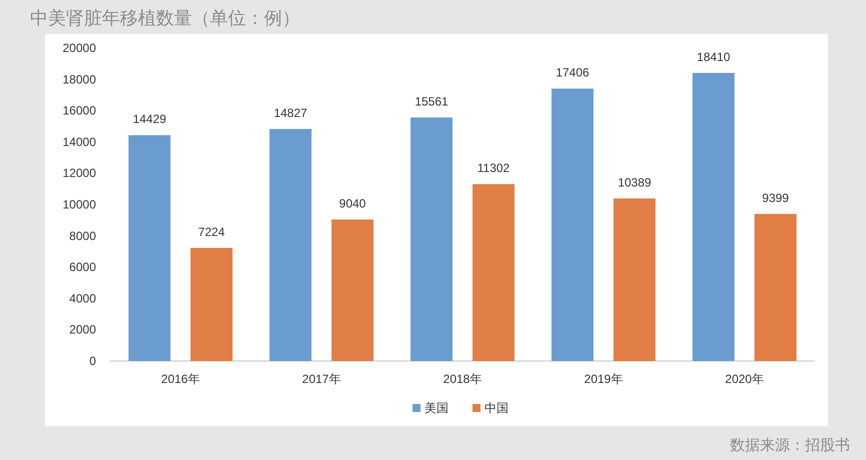 This screenshot has width=866, height=460. What do you see at coordinates (291, 113) in the screenshot?
I see `data-label: 14827` at bounding box center [291, 113].